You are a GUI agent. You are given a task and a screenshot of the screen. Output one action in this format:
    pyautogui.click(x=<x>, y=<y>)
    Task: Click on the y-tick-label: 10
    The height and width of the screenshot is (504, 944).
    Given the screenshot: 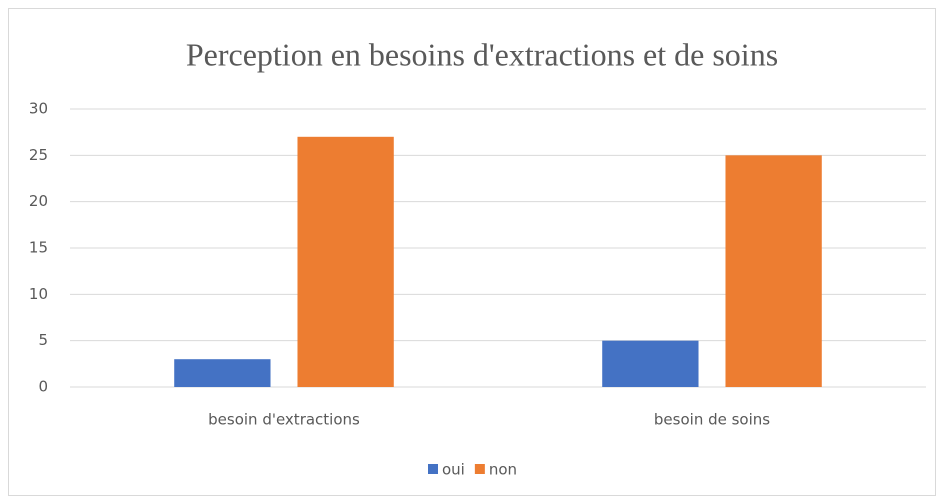 What is the action you would take?
    pyautogui.click(x=38, y=294)
    